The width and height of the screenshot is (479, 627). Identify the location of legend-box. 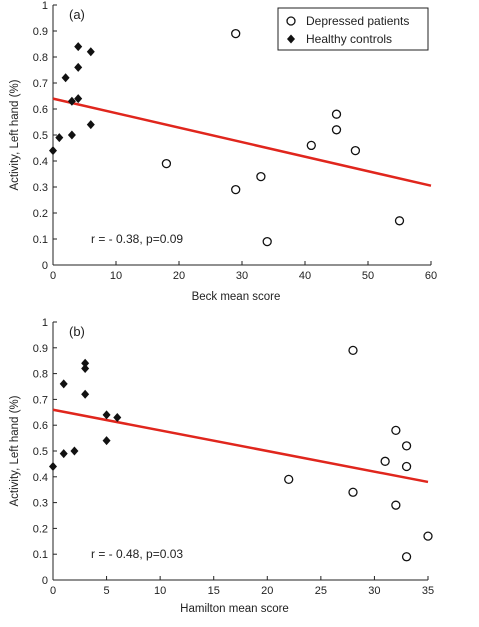
(353, 29).